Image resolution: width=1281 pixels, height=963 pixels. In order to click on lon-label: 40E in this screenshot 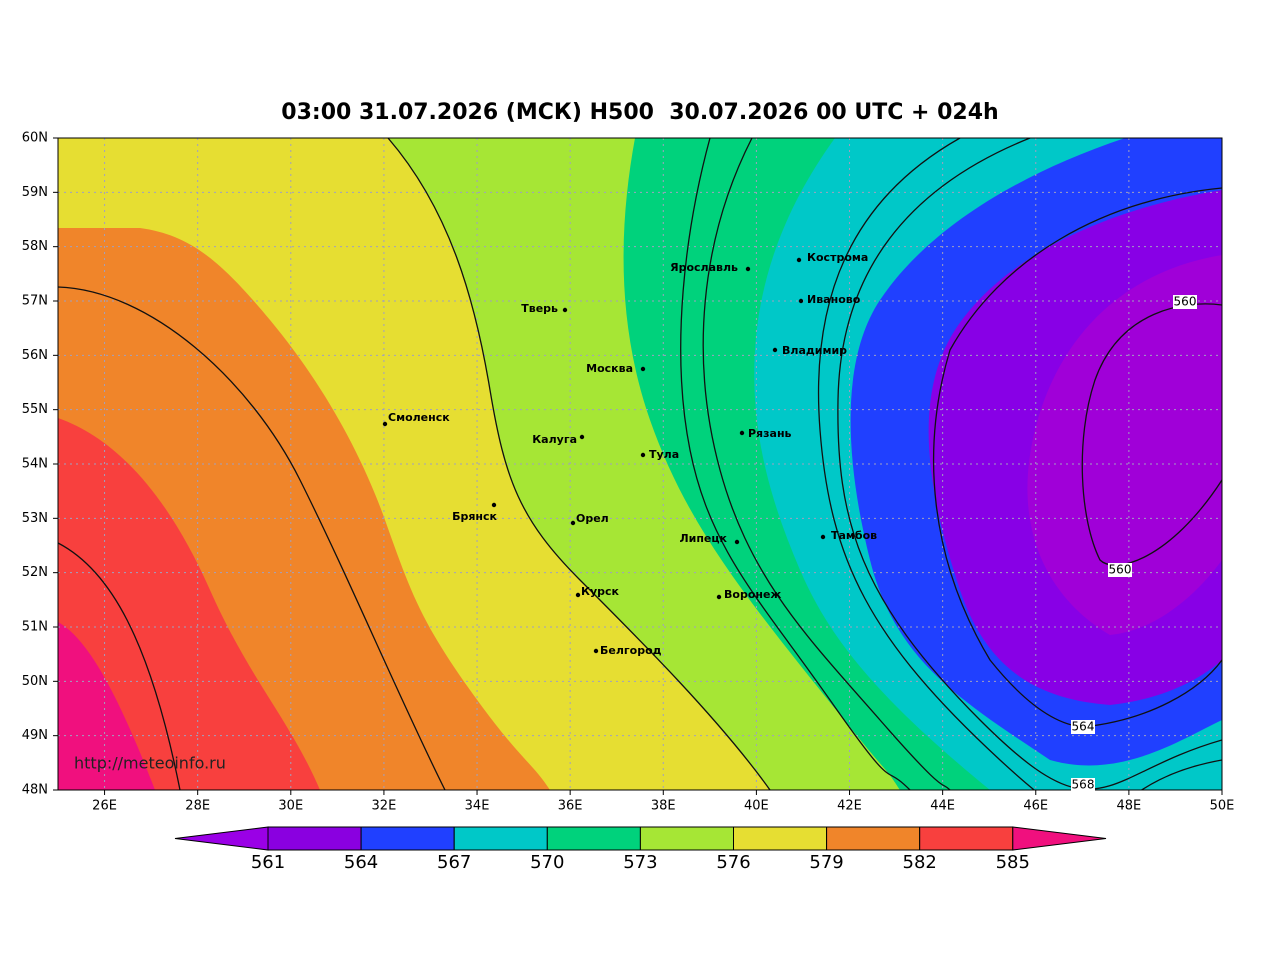, I will do `click(756, 806)`.